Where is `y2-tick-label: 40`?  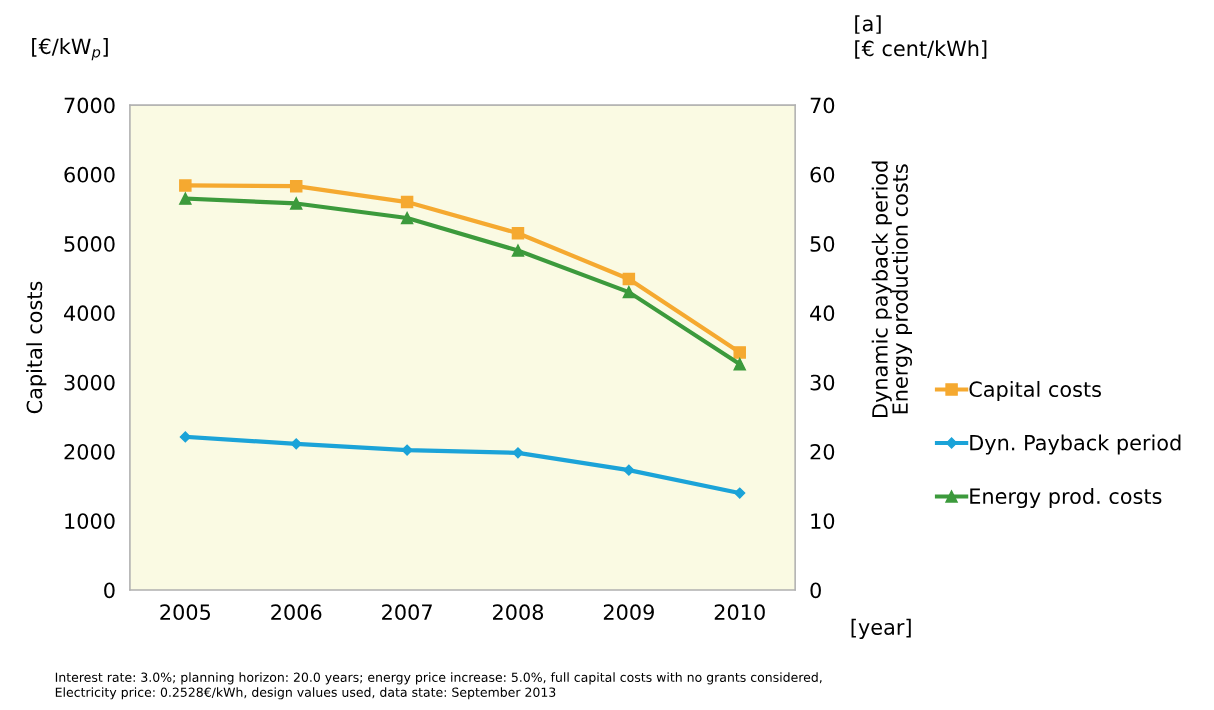 y2-tick-label: 40 is located at coordinates (822, 313).